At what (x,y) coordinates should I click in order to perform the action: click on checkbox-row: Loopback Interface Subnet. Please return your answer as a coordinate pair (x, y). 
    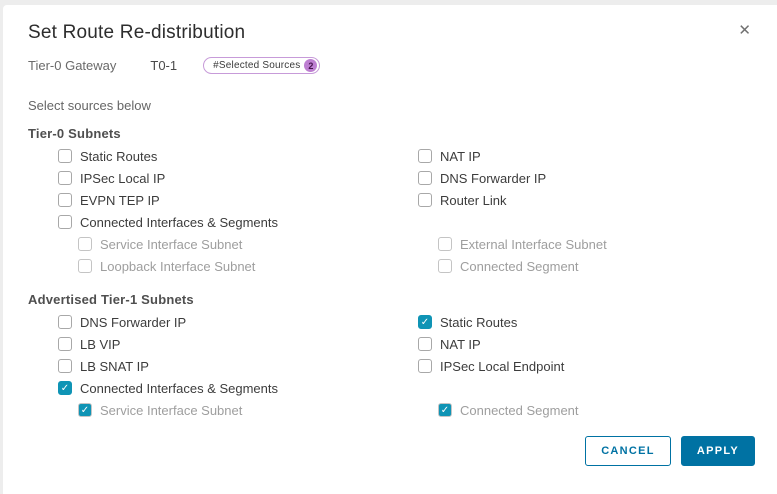
    Looking at the image, I should click on (223, 266).